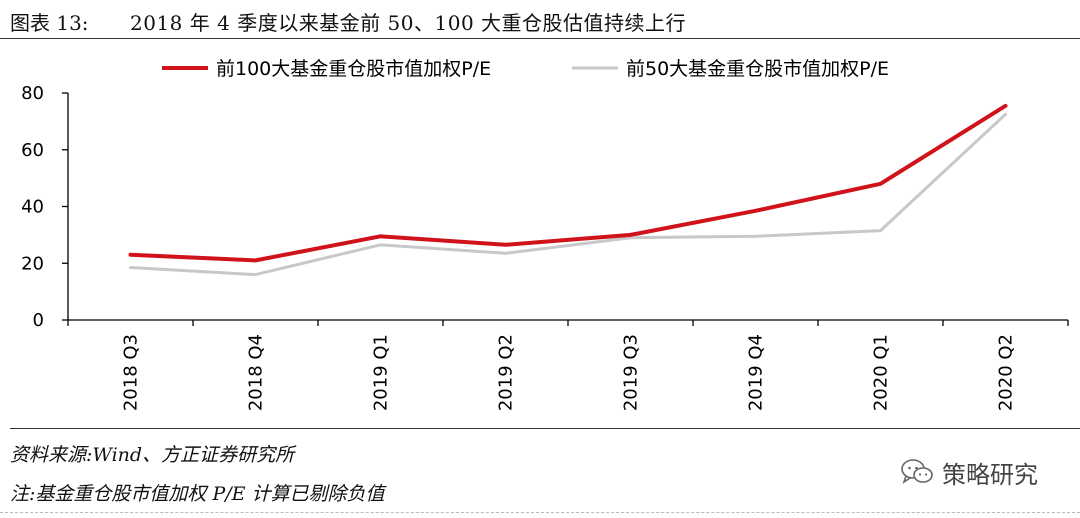 Image resolution: width=1080 pixels, height=518 pixels. Describe the element at coordinates (756, 372) in the screenshot. I see `x-tick-label: 2019 Q4` at that location.